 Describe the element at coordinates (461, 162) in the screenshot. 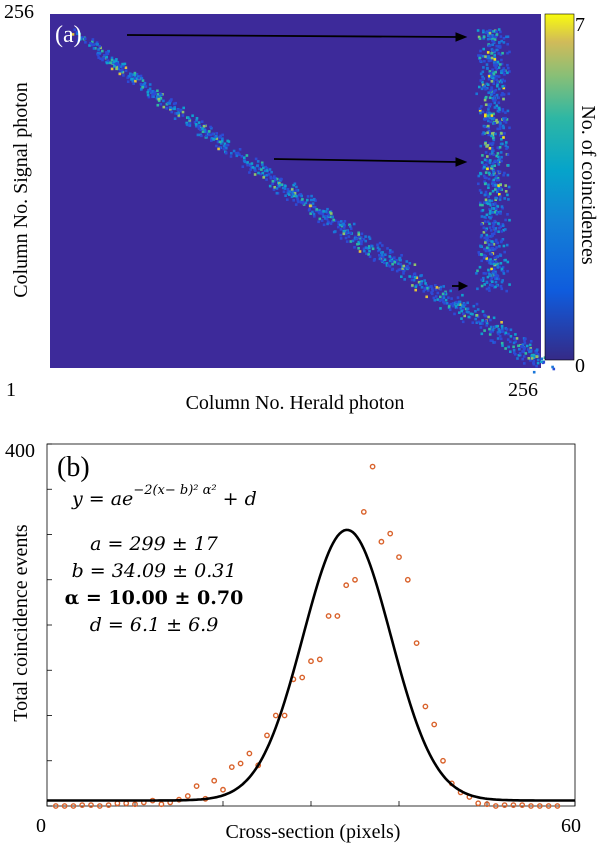

I see `arrow-middle-head` at that location.